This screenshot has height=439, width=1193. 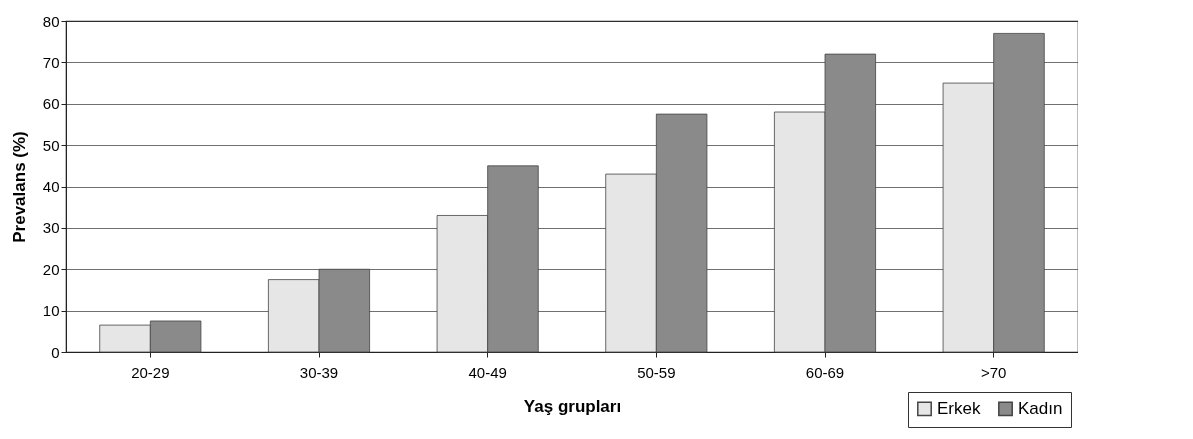 I want to click on x-tick-label: 60-69, so click(x=825, y=372).